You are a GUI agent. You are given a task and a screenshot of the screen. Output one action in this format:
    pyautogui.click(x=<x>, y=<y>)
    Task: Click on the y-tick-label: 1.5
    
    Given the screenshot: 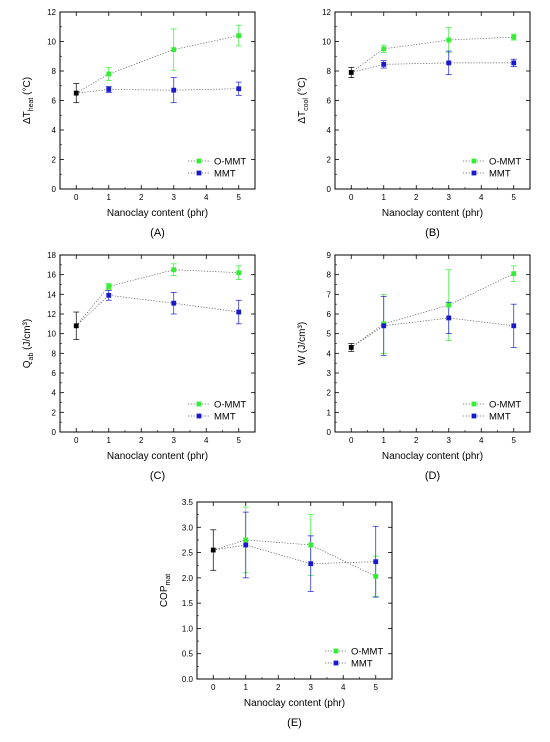 What is the action you would take?
    pyautogui.click(x=188, y=603)
    